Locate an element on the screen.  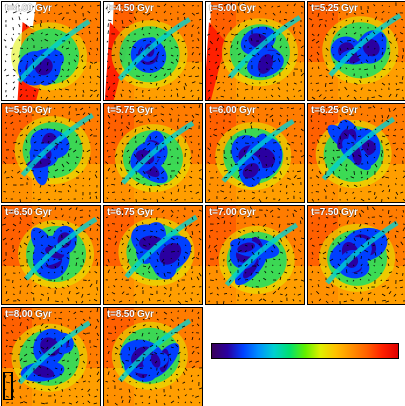
time-label: t=6.25 Gyr is located at coordinates (334, 110).